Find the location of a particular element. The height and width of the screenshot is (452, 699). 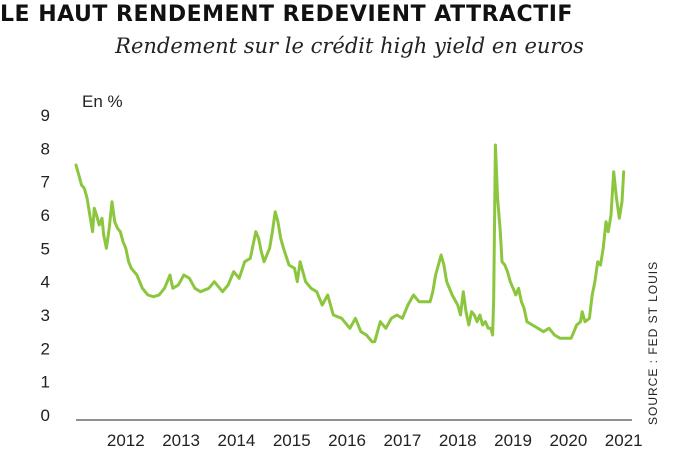

x-tick-label: 2019 is located at coordinates (513, 440).